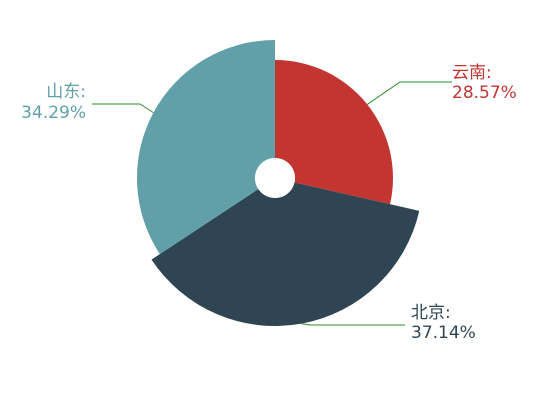 This screenshot has width=550, height=420. I want to click on slice-label-name-2: 北京:, so click(431, 313).